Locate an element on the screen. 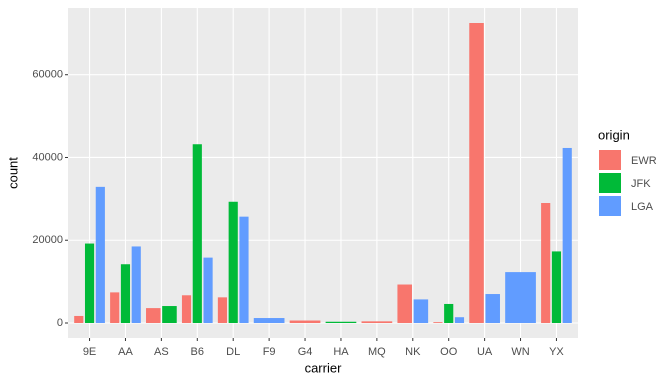 The width and height of the screenshot is (672, 384). x-axis-title: carrier is located at coordinates (324, 367).